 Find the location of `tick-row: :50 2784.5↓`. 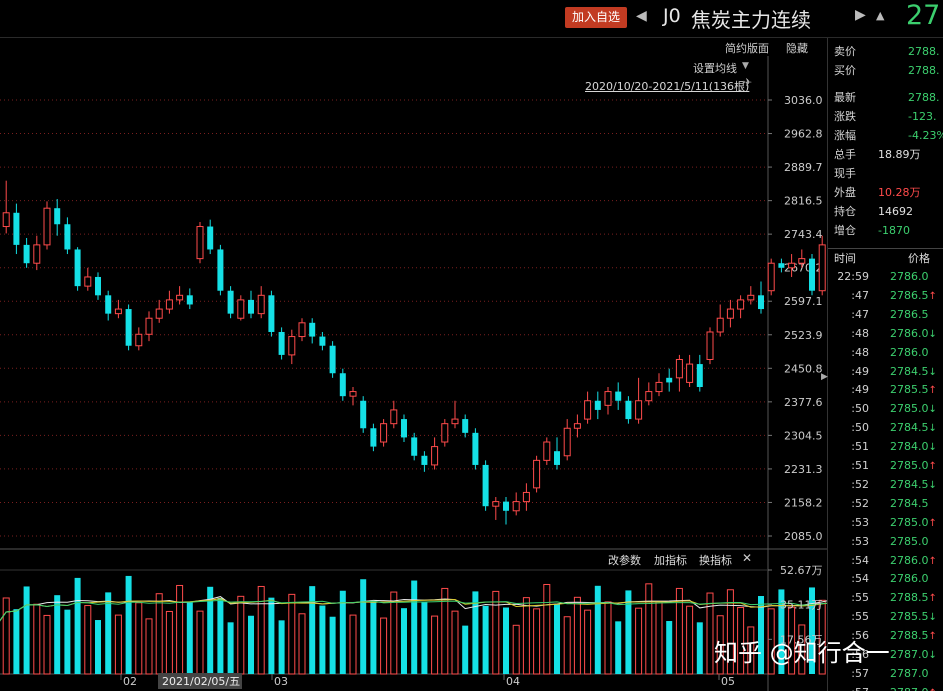

tick-row: :50 2784.5↓ is located at coordinates (885, 427).